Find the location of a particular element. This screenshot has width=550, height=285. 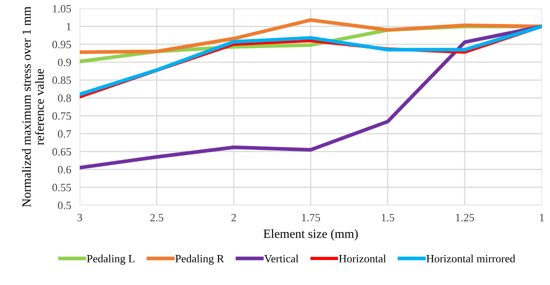

legend-label: Pedaling L is located at coordinates (110, 259).